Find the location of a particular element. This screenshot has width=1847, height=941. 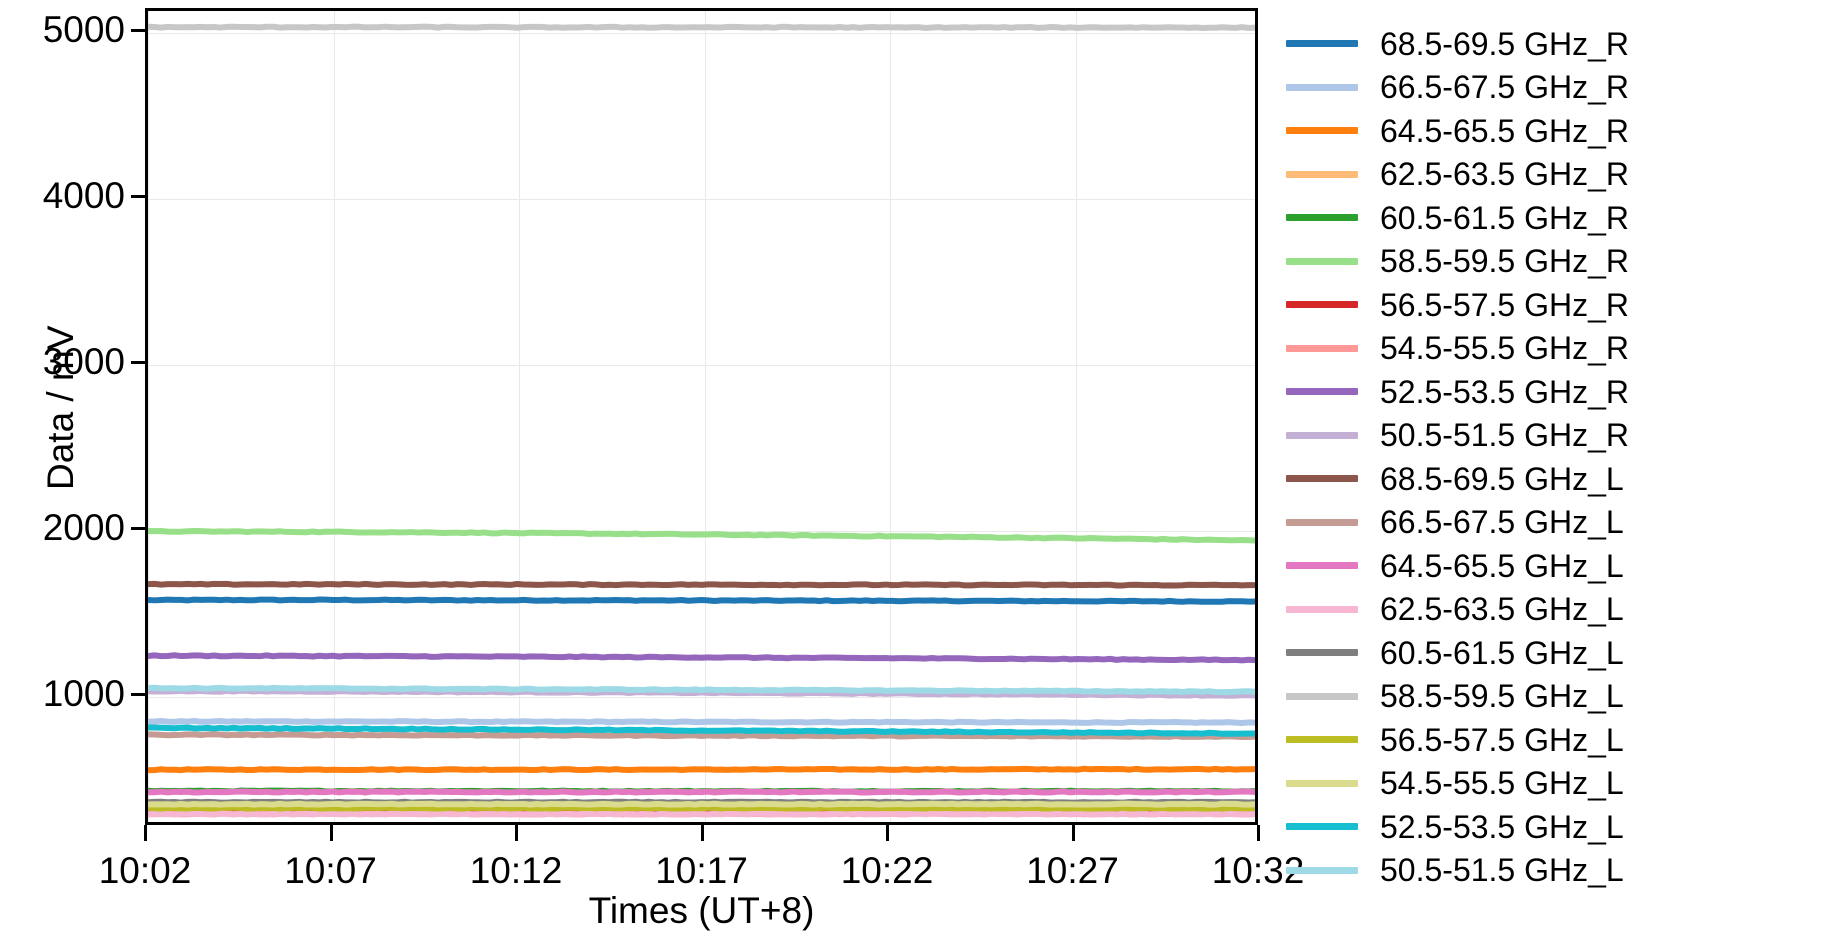

legend-item: 68.5-69.5 GHz_R is located at coordinates (1566, 44).